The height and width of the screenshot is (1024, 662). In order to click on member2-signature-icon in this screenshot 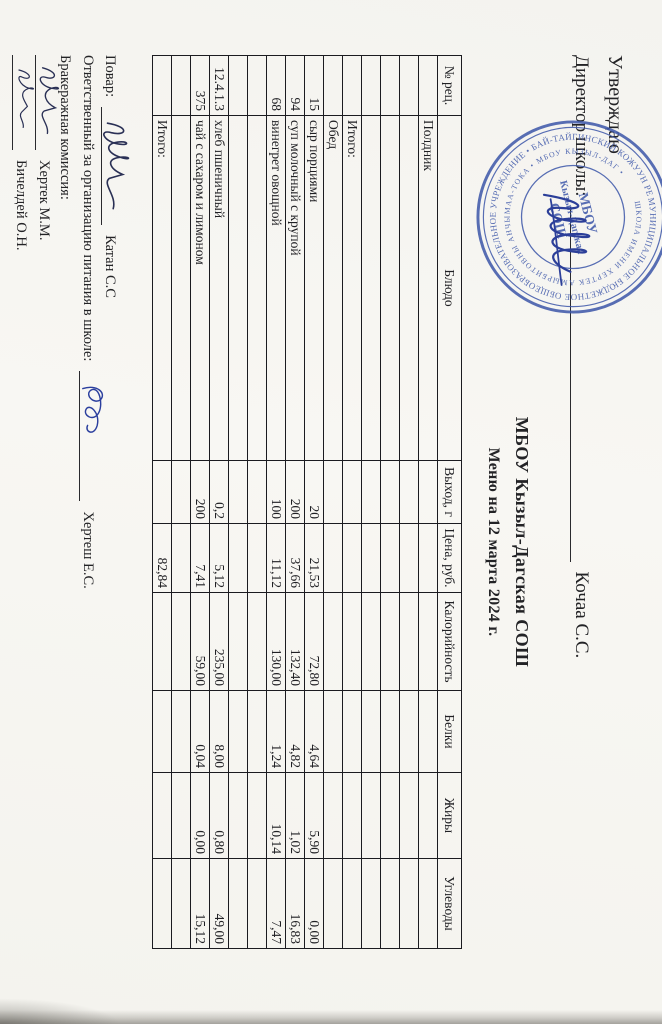, I will do `click(26, 98)`.